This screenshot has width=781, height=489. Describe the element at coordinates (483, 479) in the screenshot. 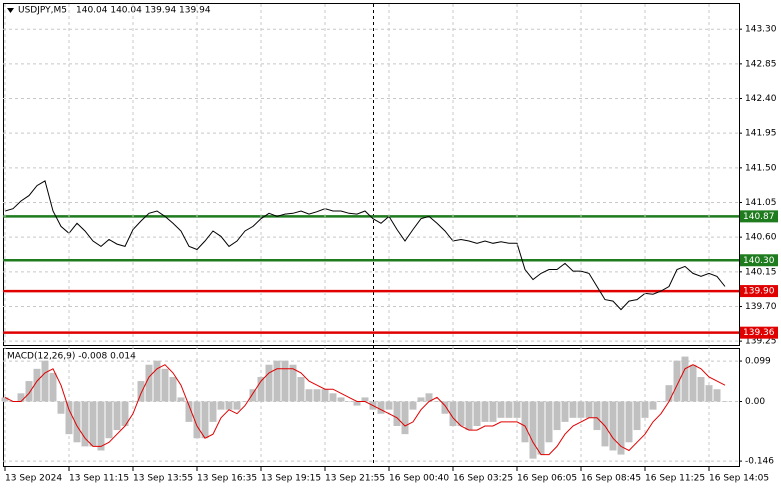

I see `x-tick-label: 16 Sep 03:25` at that location.